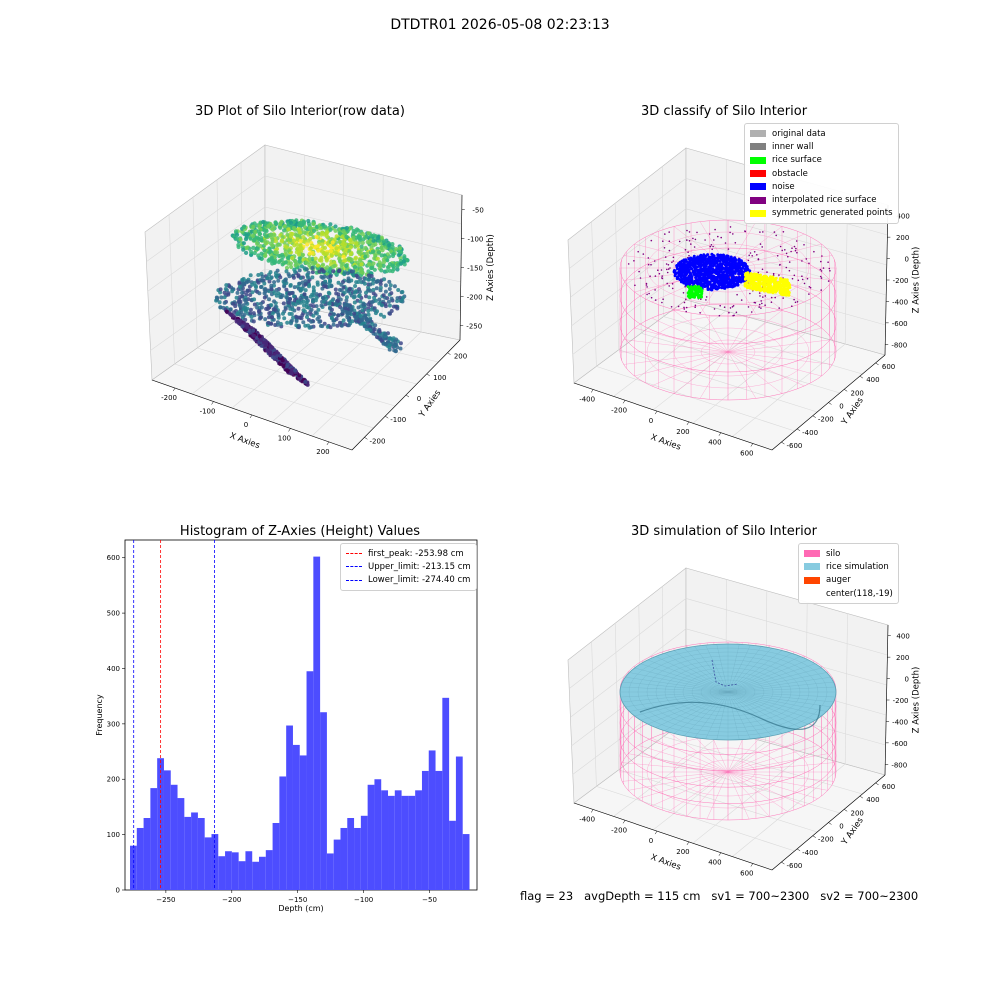 The image size is (1000, 1000). Describe the element at coordinates (491, 267) in the screenshot. I see `z-axis-title: Z Axies (Depth)` at that location.